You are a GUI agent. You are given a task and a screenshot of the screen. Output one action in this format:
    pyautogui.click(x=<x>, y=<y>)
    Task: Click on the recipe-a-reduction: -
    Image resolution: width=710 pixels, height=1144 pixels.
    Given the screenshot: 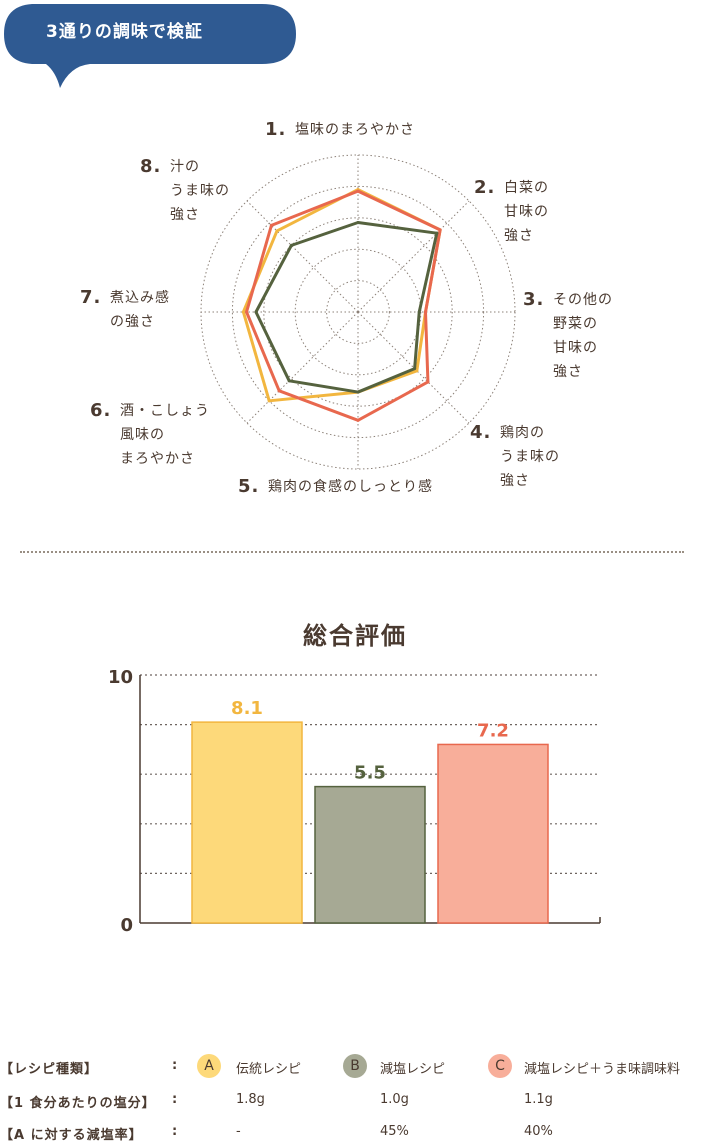 What is the action you would take?
    pyautogui.click(x=238, y=1131)
    